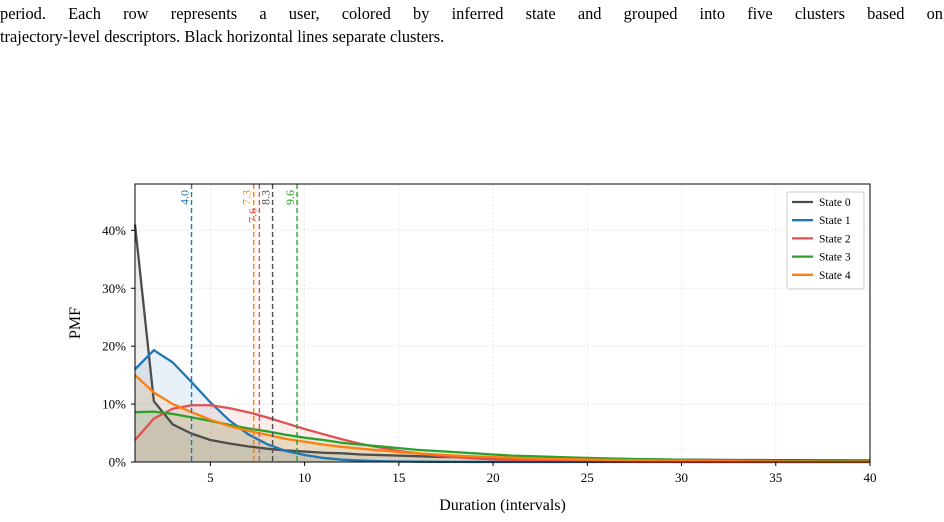 This screenshot has height=522, width=944. I want to click on x-tick-label: 30, so click(681, 477).